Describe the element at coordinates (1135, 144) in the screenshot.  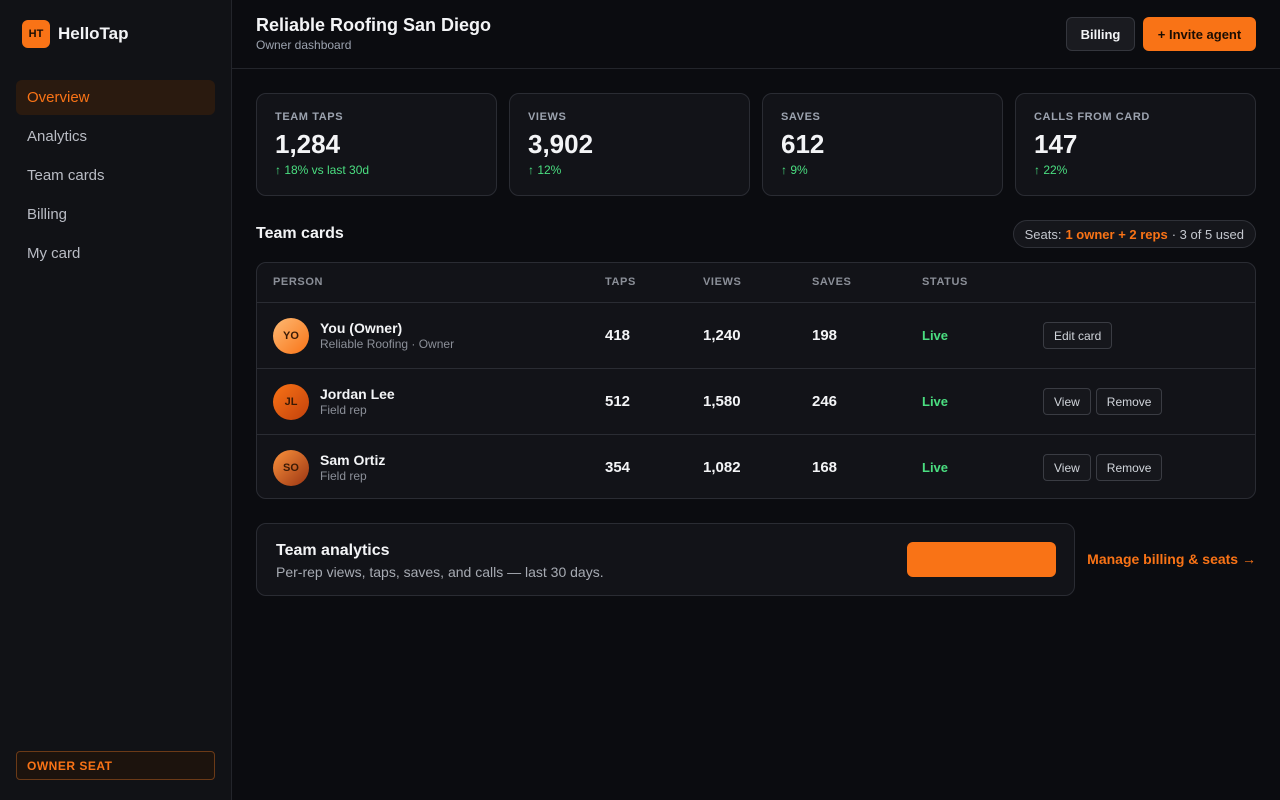
I see `stat-card: CALLS FROM CARD 147 ↑ 22%` at that location.